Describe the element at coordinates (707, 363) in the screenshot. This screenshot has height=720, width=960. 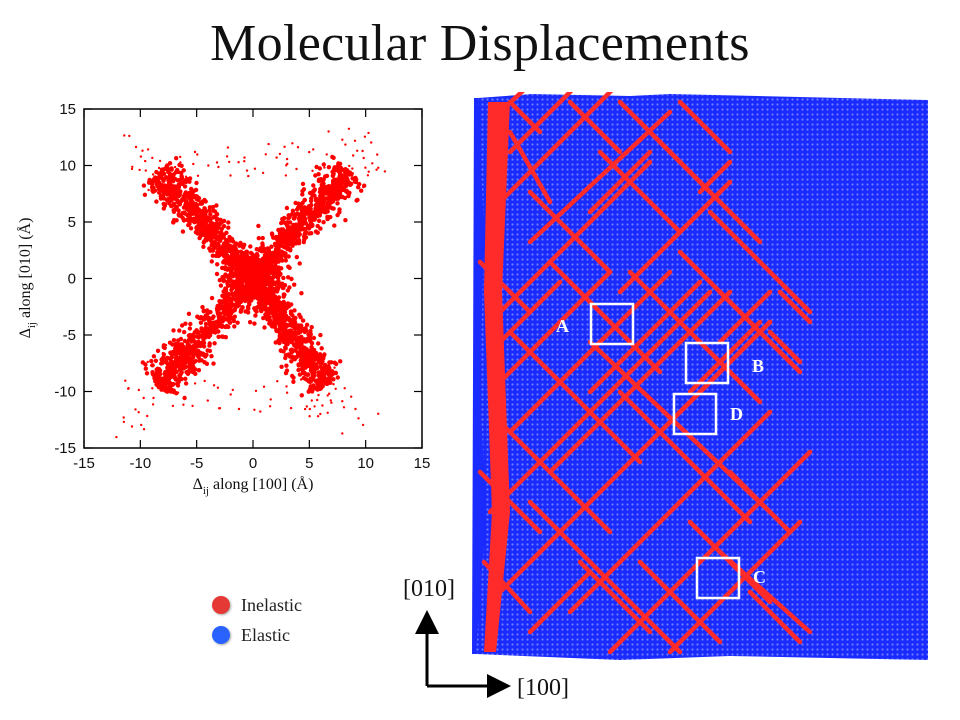
I see `region-box` at that location.